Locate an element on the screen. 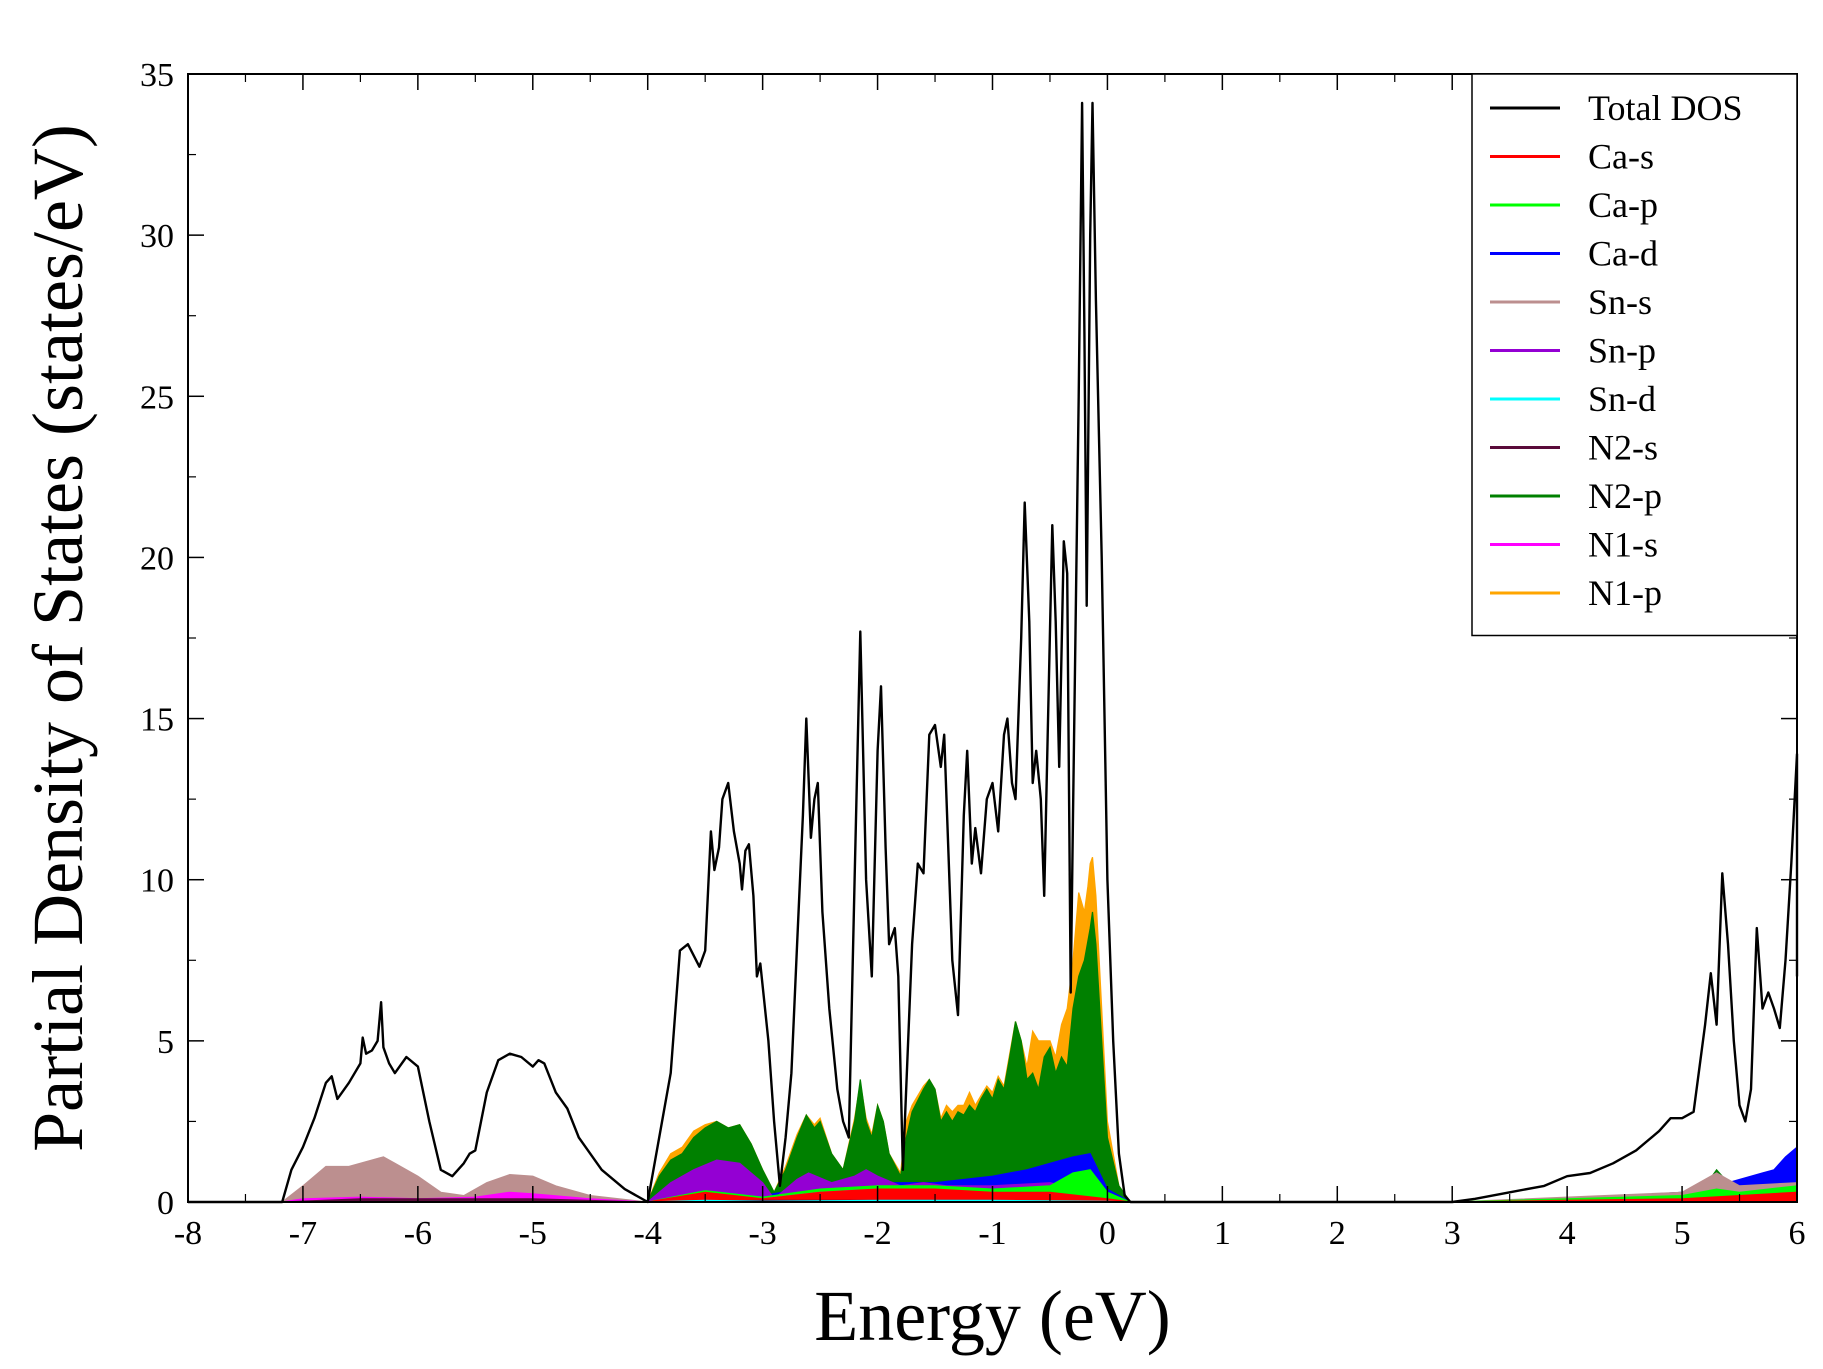  y-tick-label: 15 is located at coordinates (157, 720).